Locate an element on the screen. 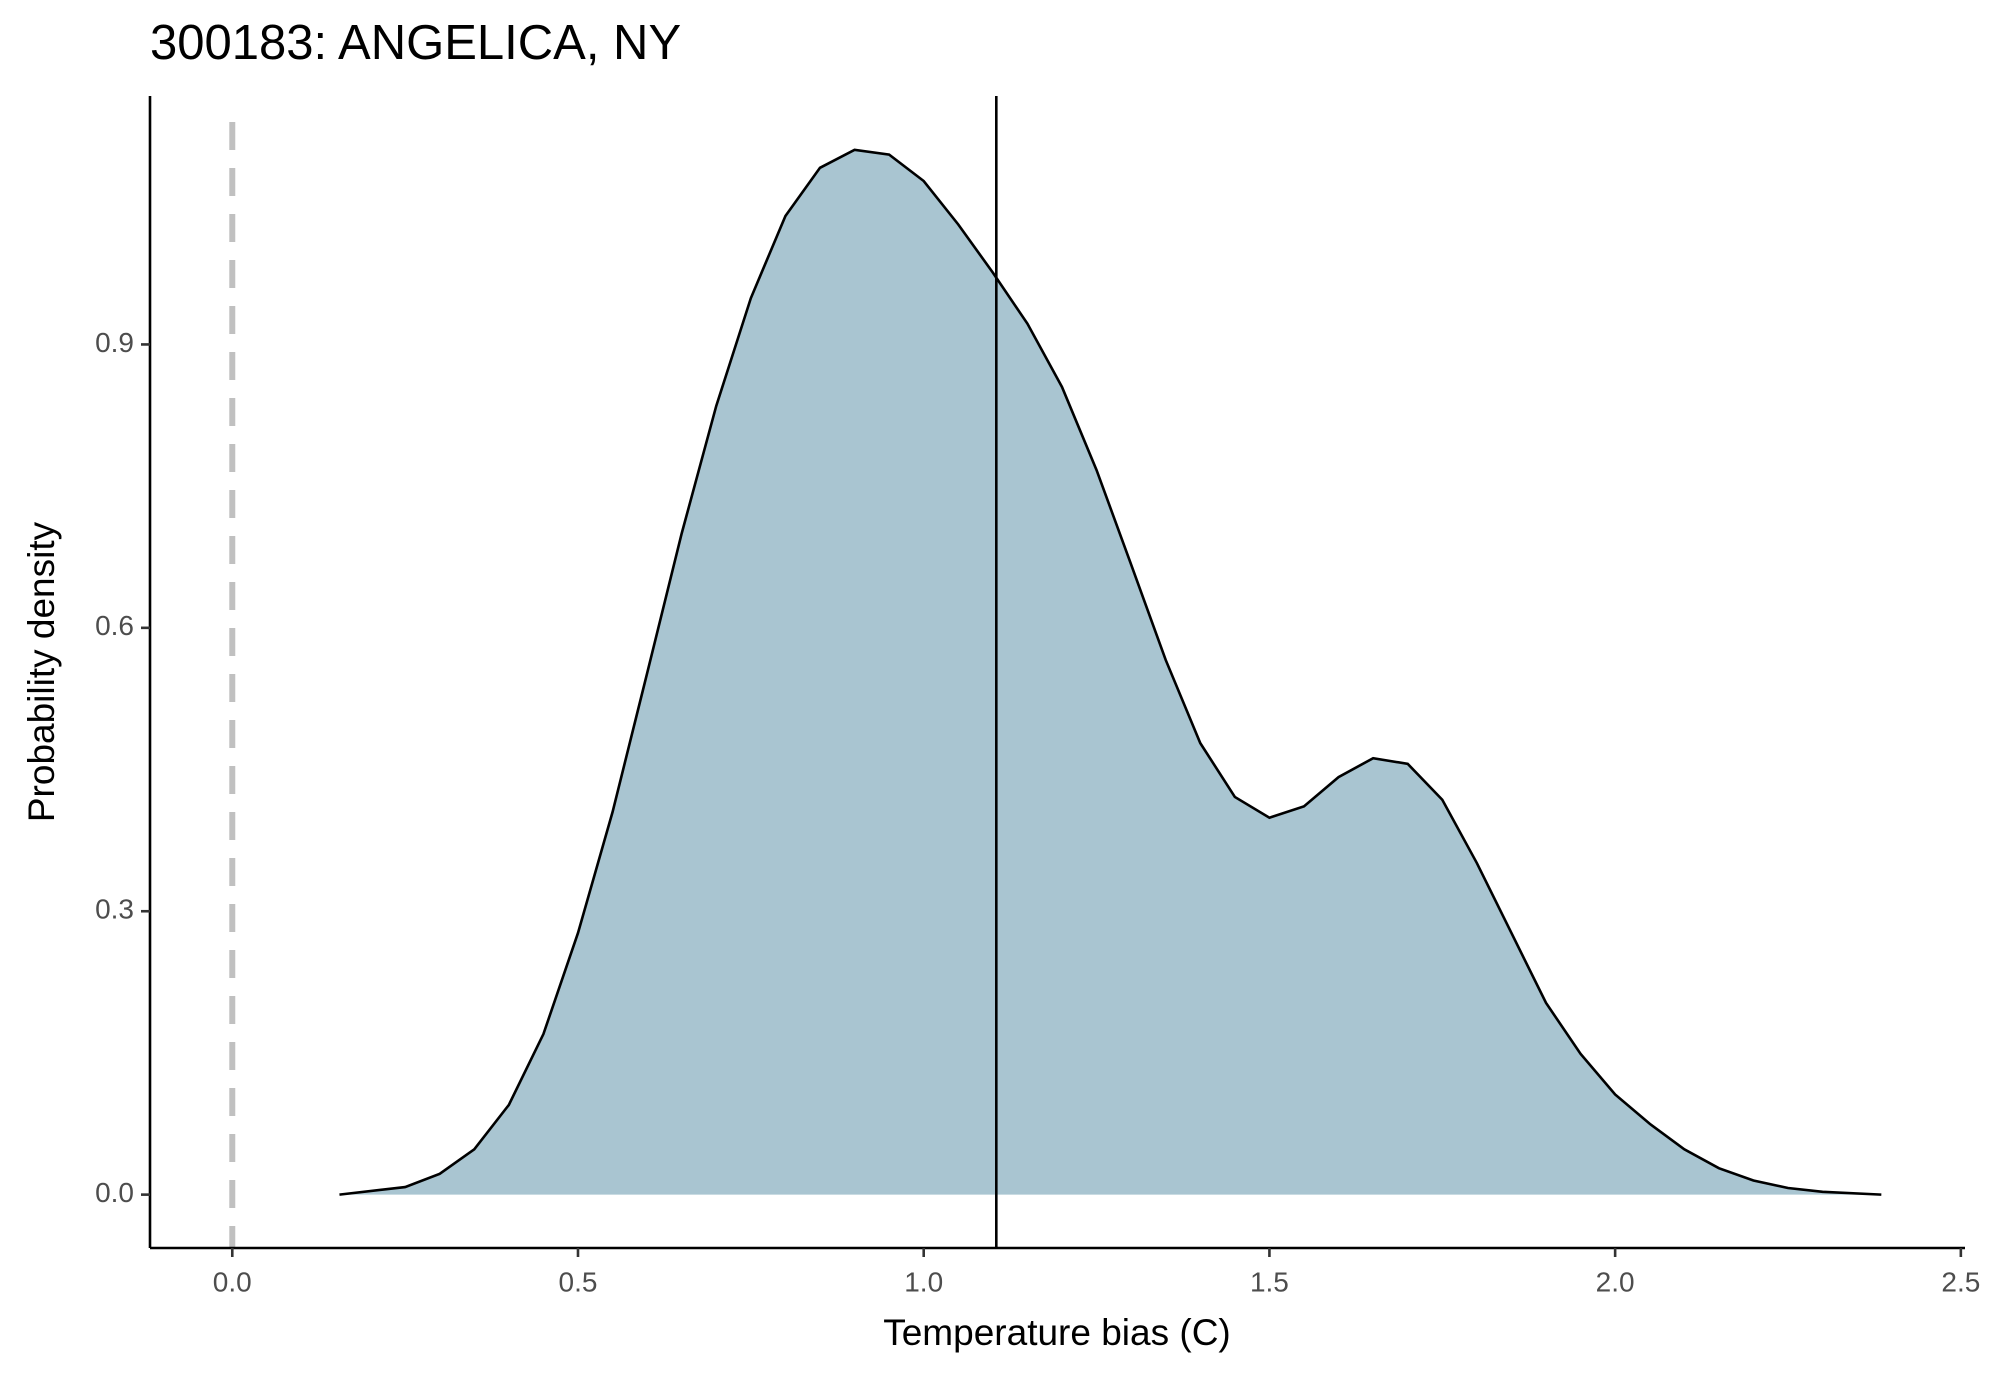 Image resolution: width=1990 pixels, height=1384 pixels. y-axis-title: Probability density is located at coordinates (41, 671).